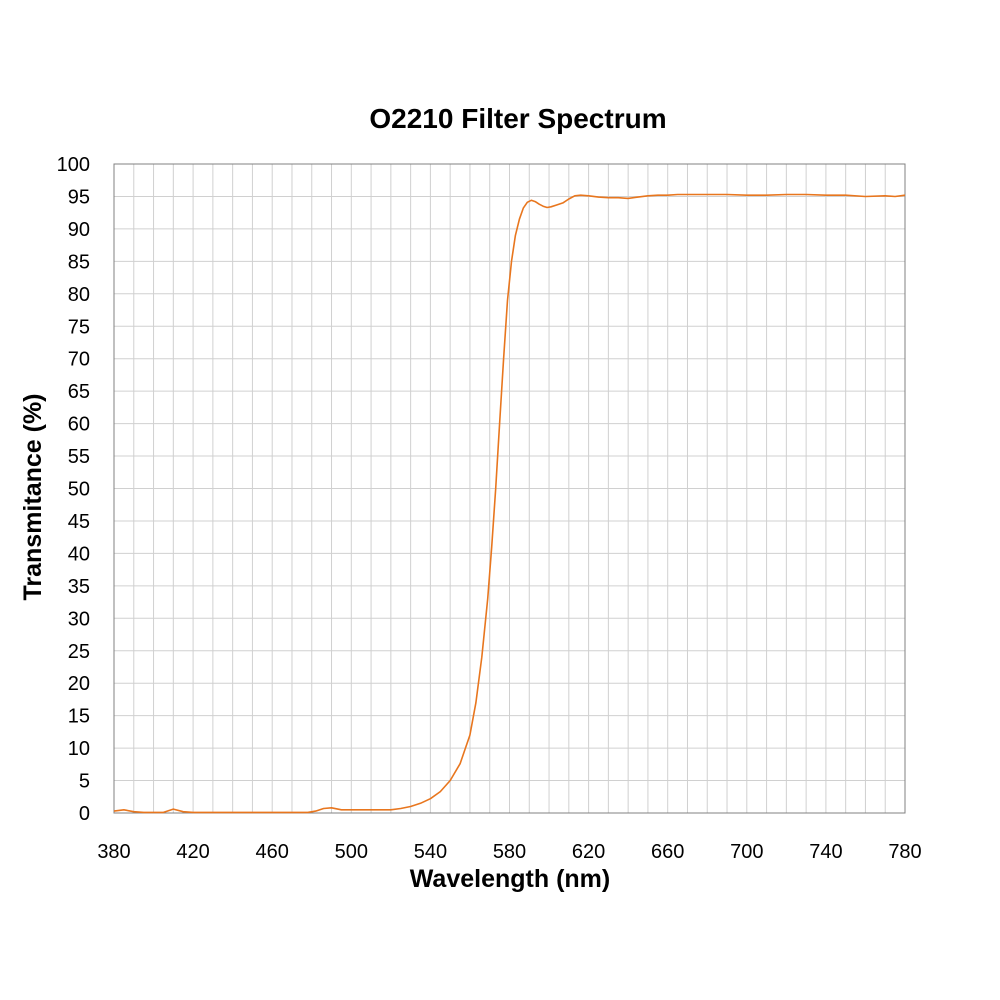 The height and width of the screenshot is (1000, 1000). What do you see at coordinates (79, 652) in the screenshot?
I see `y-tick-label: 25` at bounding box center [79, 652].